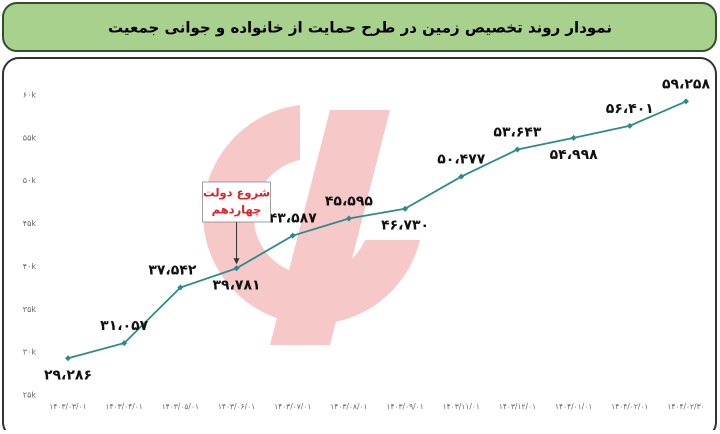 This screenshot has width=720, height=434. I want to click on x-tick-label: ۱۴۰۳/۰۹/۰۱, so click(404, 406).